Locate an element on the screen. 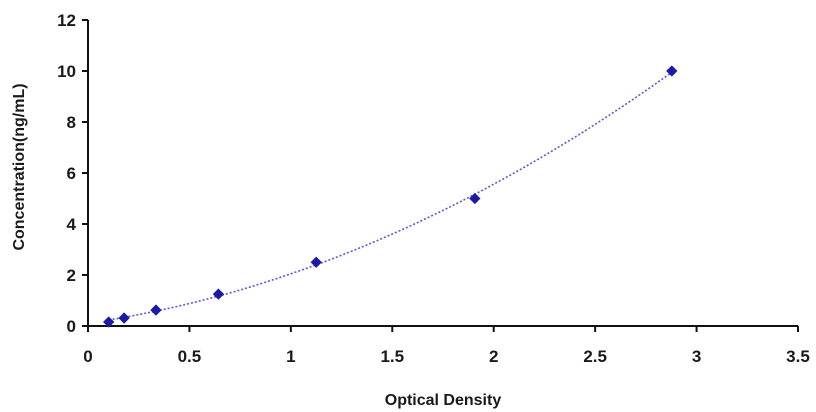 The image size is (816, 412). y-tick-label: 8 is located at coordinates (71, 122).